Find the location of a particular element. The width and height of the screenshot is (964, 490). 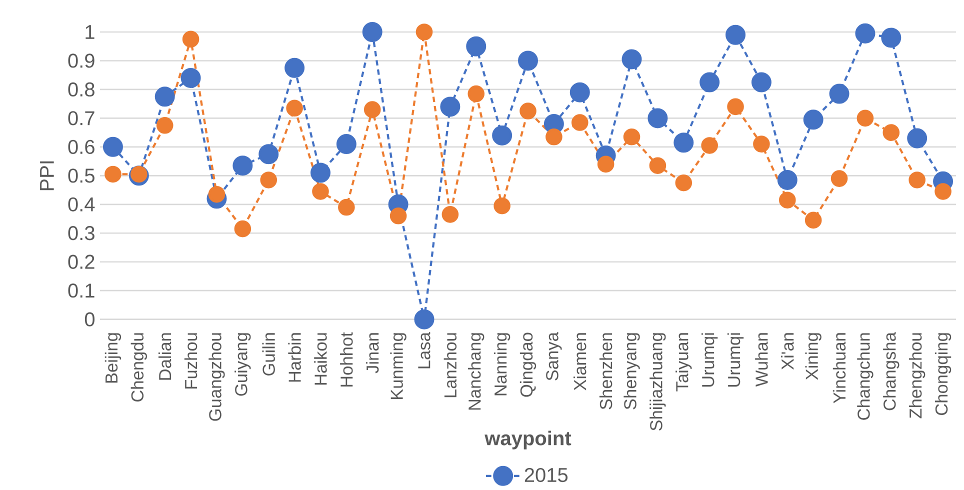

x-tick-label: Haikou is located at coordinates (320, 359).